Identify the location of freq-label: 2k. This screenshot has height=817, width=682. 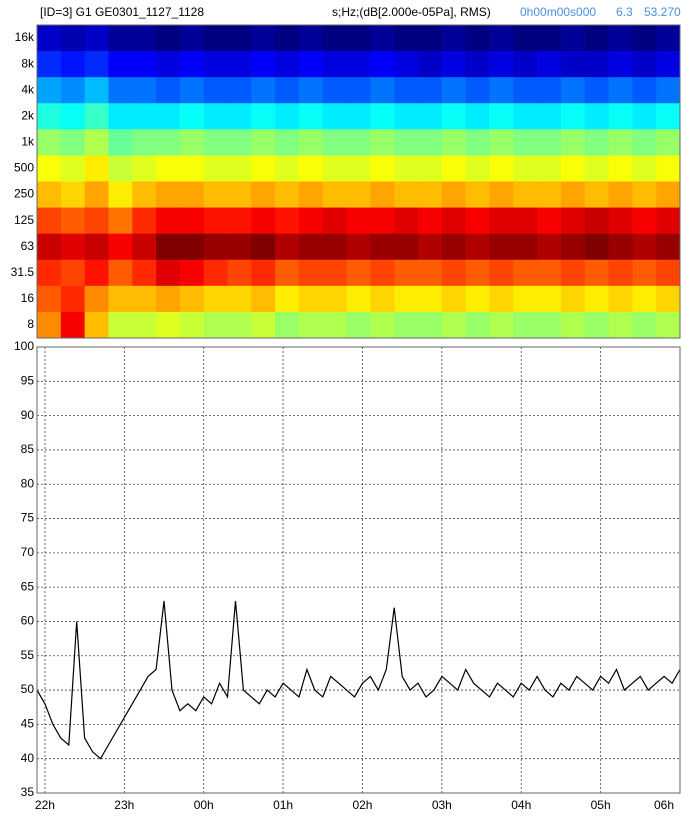
(28, 115).